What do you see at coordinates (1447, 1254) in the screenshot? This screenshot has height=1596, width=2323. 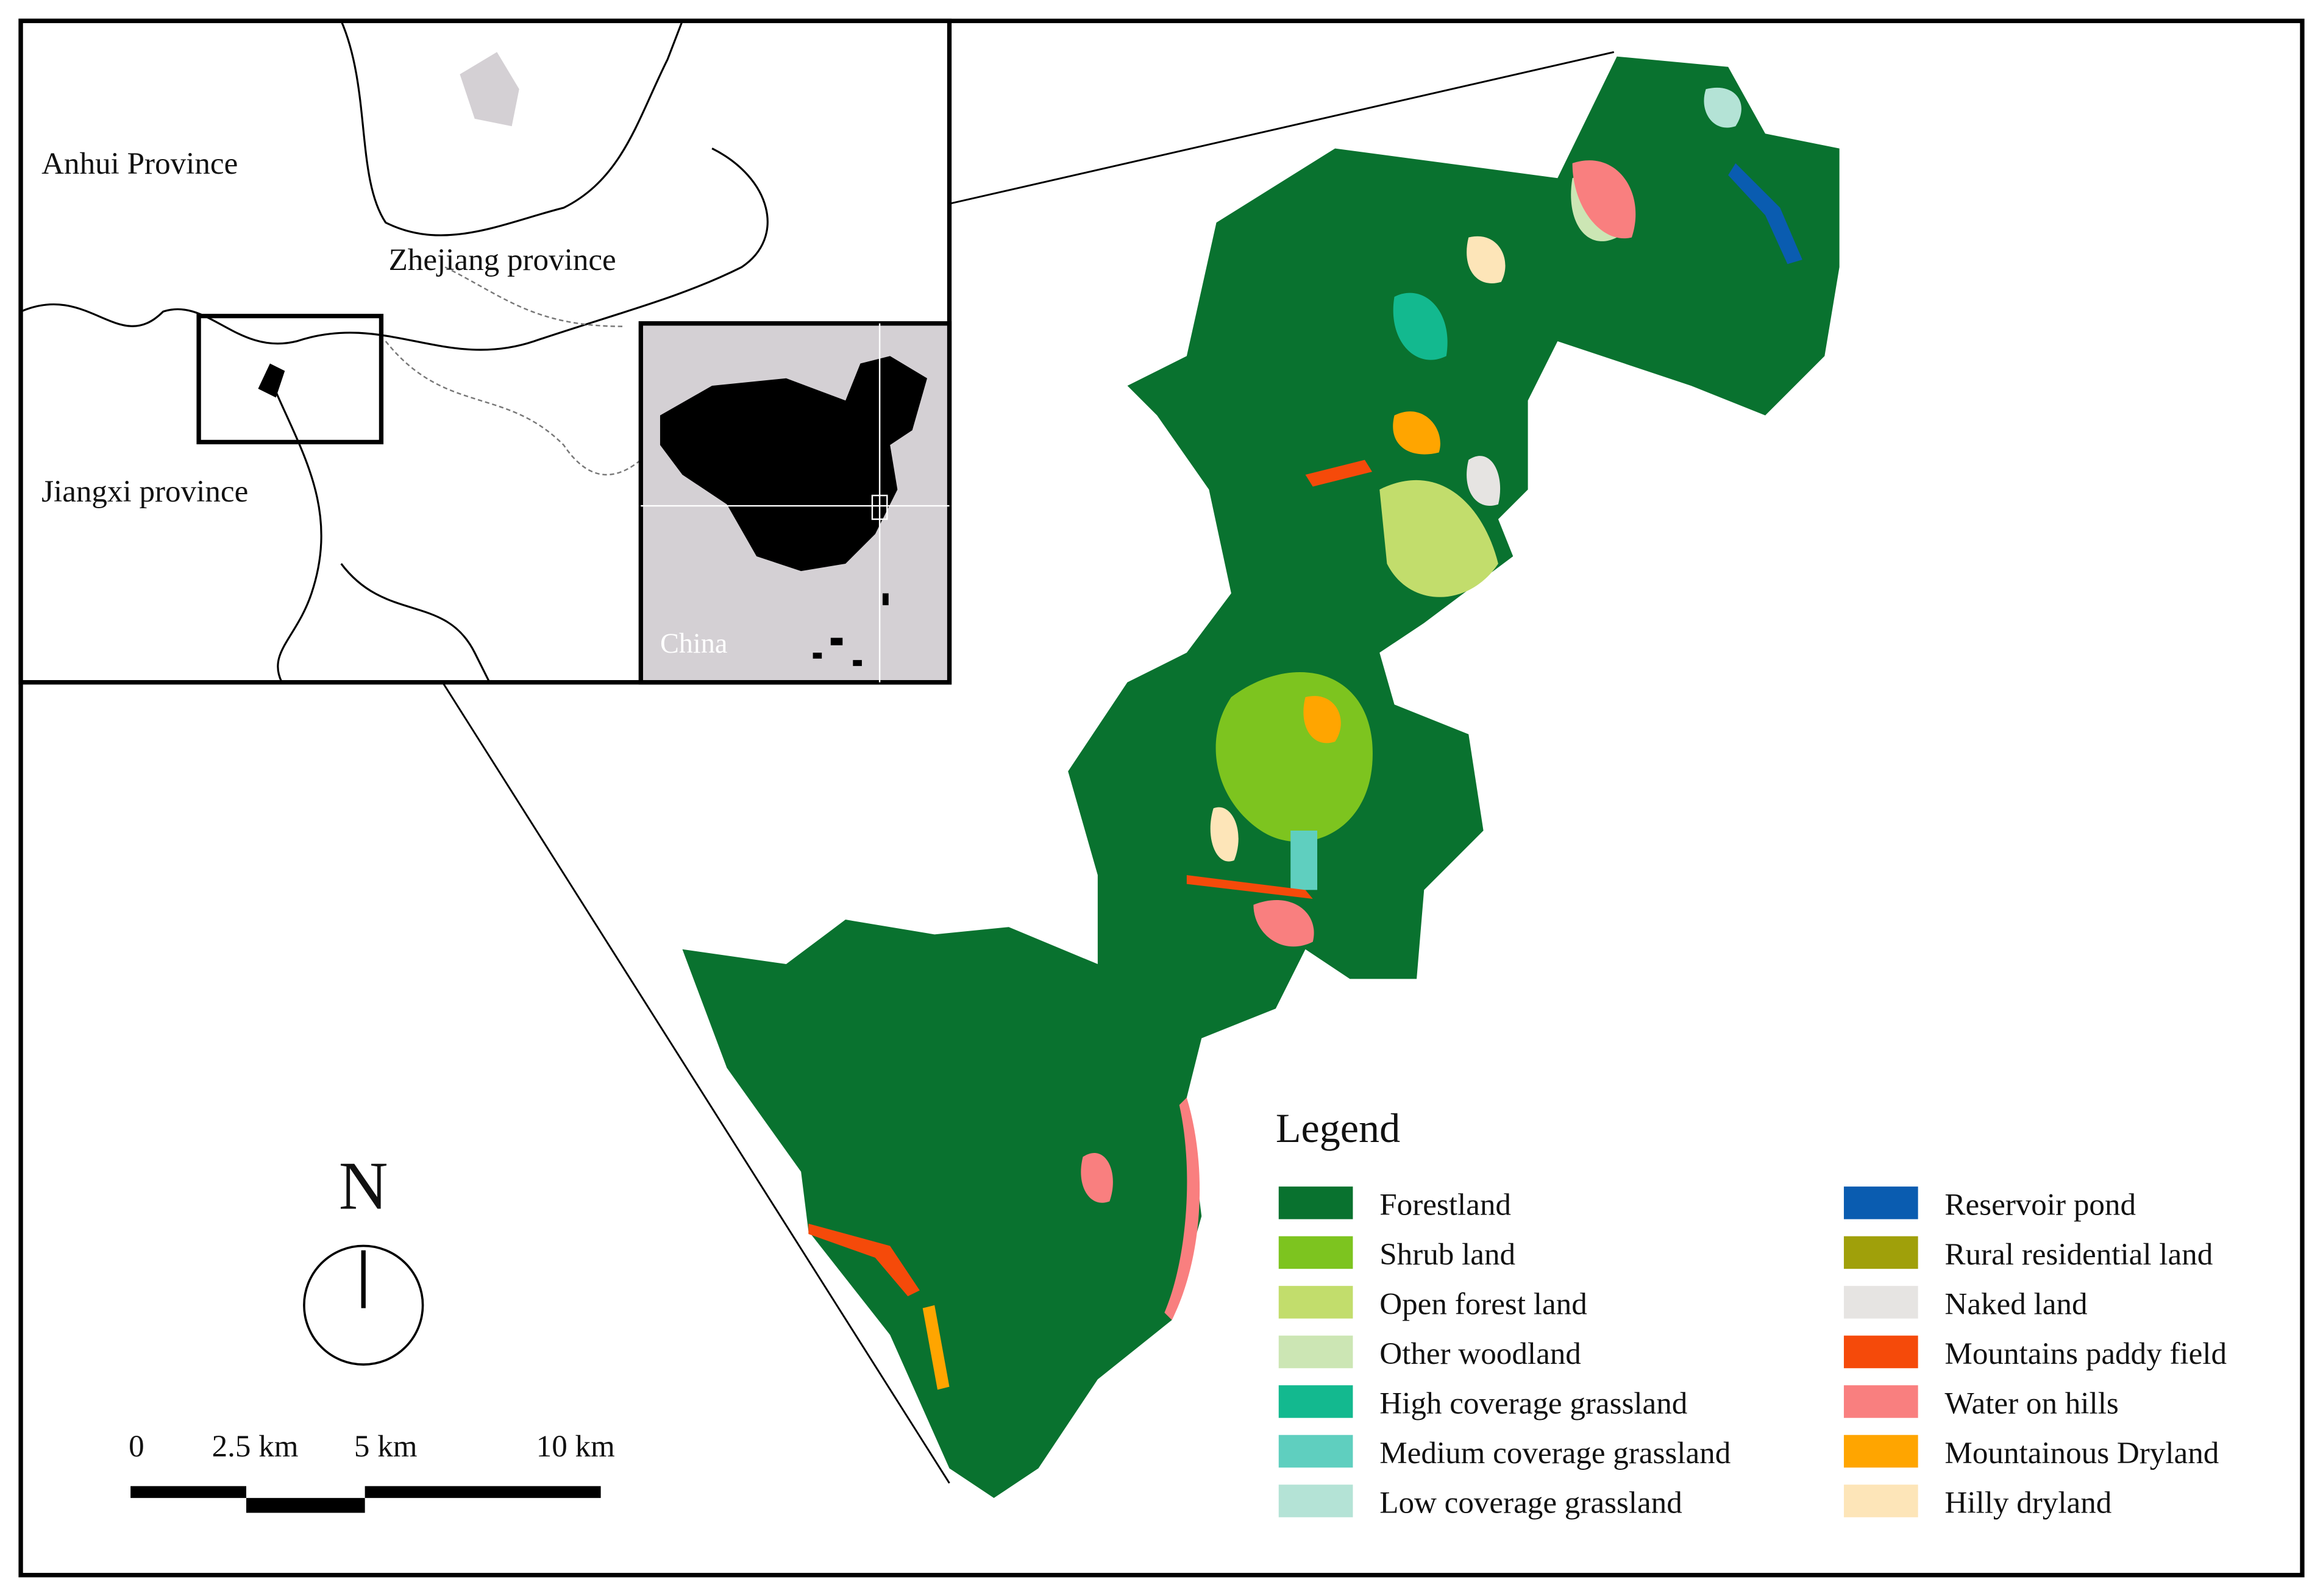 I see `legend-label: Shrub land` at bounding box center [1447, 1254].